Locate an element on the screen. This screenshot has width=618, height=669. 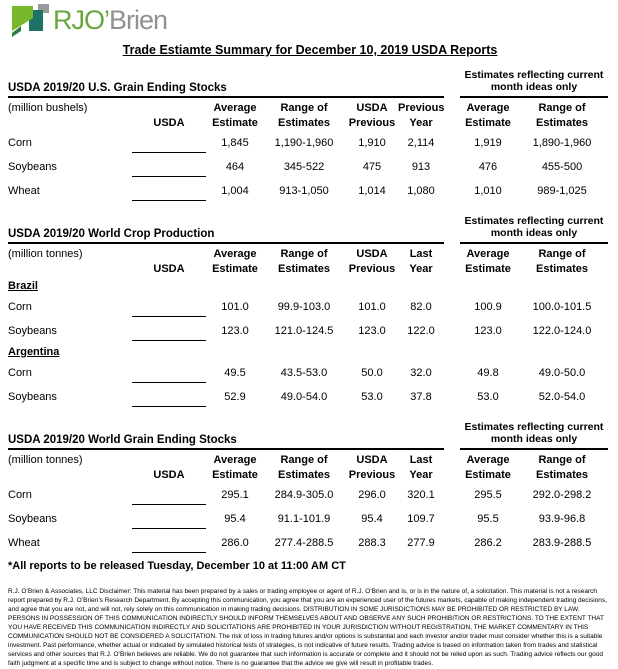
cell-last-year: 320.1 is located at coordinates (421, 495).